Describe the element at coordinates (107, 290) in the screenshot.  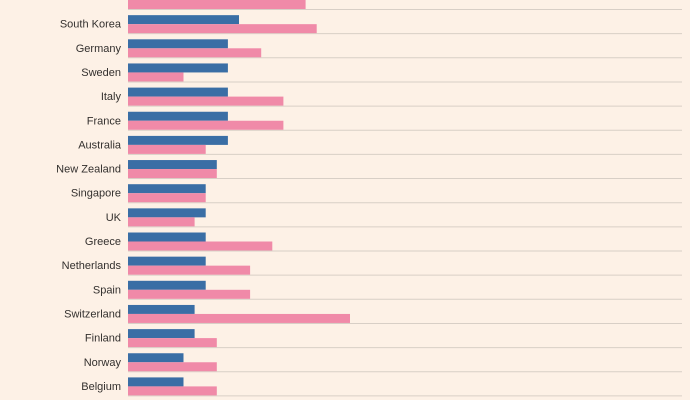
I see `category-label: Spain` at that location.